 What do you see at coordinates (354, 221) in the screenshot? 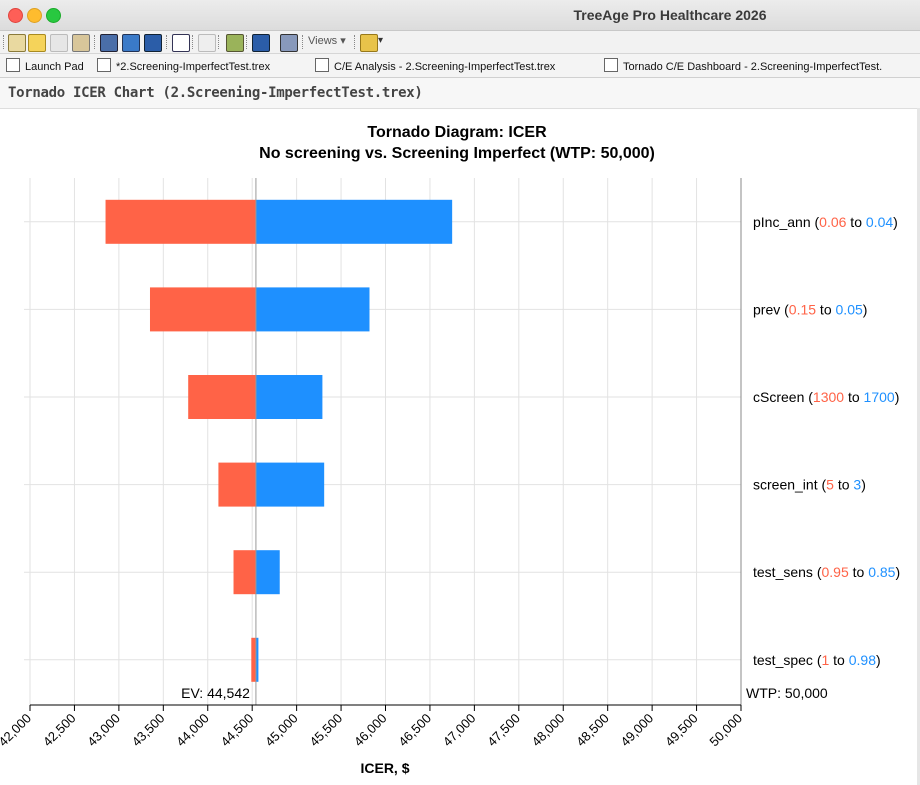
I see `bar-high-pInc_ann` at bounding box center [354, 221].